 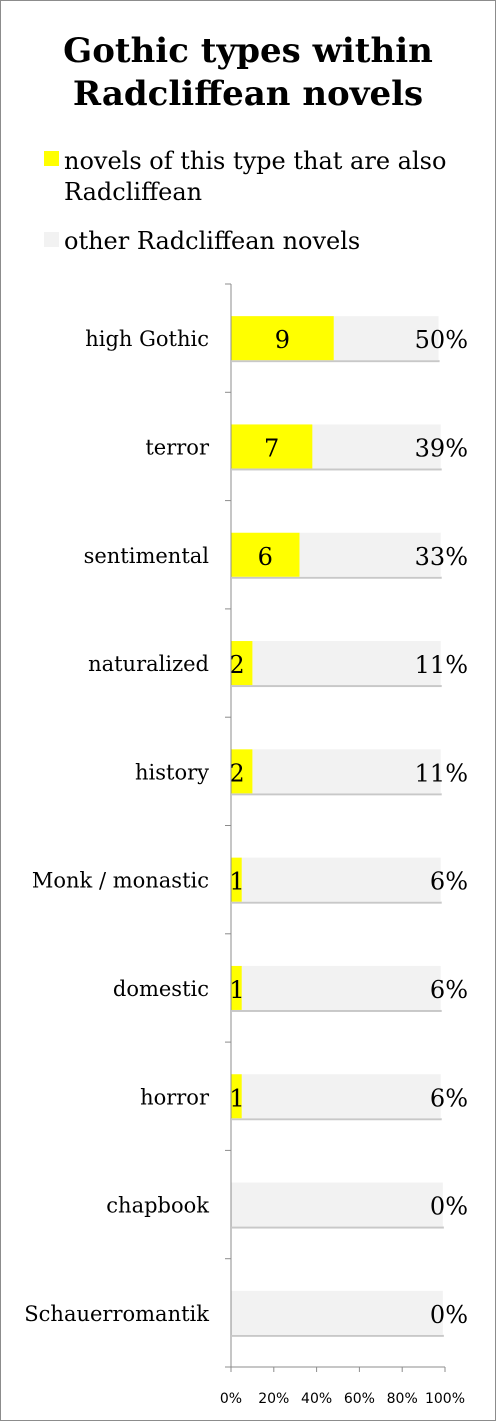 What do you see at coordinates (402, 1399) in the screenshot?
I see `x-tick-label: 80%` at bounding box center [402, 1399].